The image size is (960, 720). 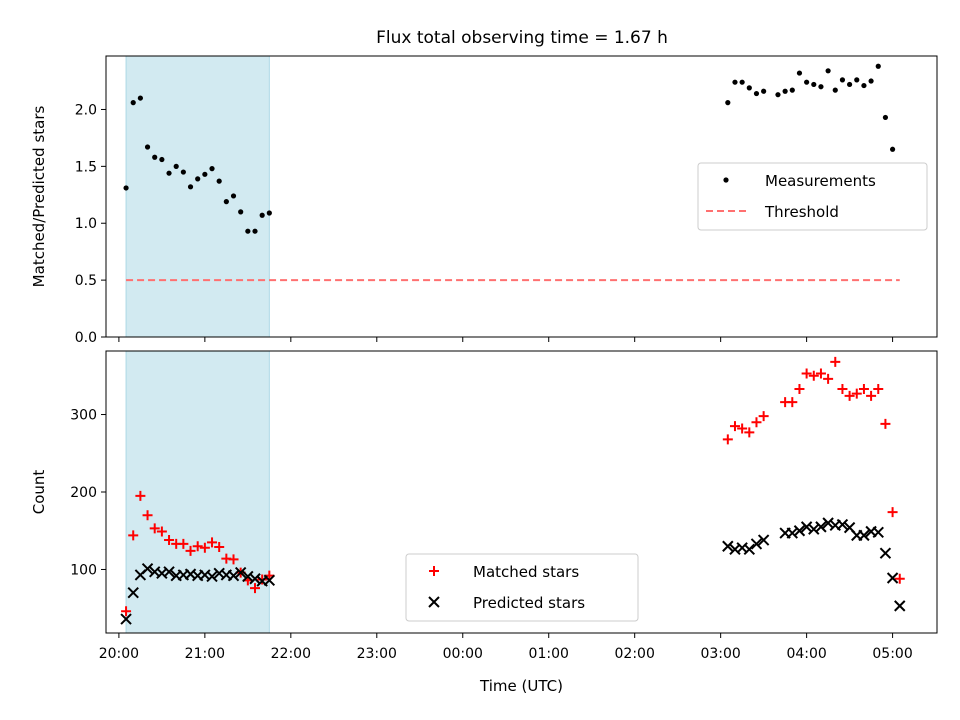 I want to click on x-tick-label: 04:00, so click(x=806, y=654).